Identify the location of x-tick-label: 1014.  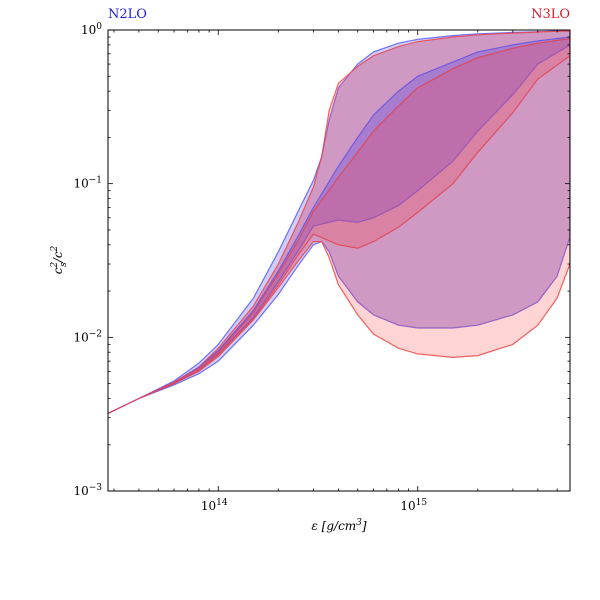
(214, 505).